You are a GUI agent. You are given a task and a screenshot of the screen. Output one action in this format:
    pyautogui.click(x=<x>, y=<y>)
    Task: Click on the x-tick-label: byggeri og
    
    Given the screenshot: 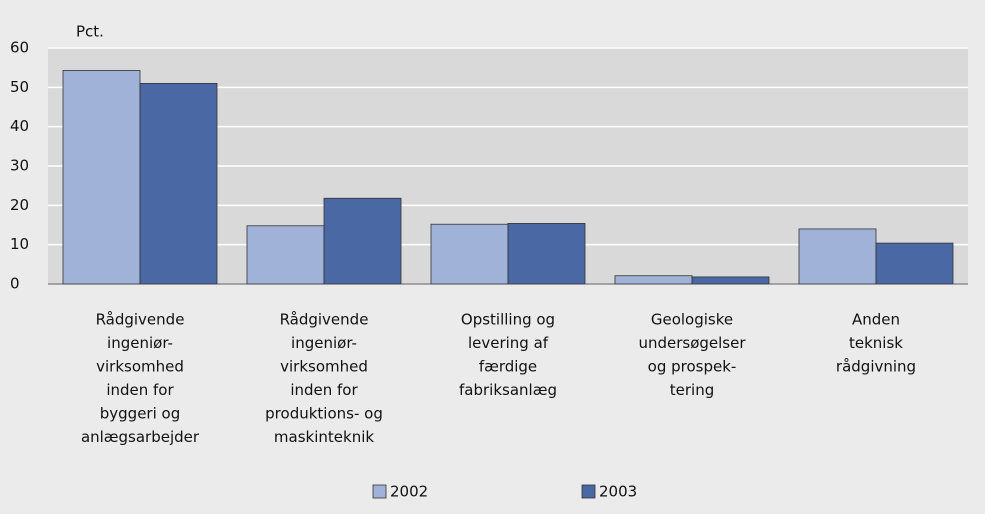 What is the action you would take?
    pyautogui.click(x=140, y=414)
    